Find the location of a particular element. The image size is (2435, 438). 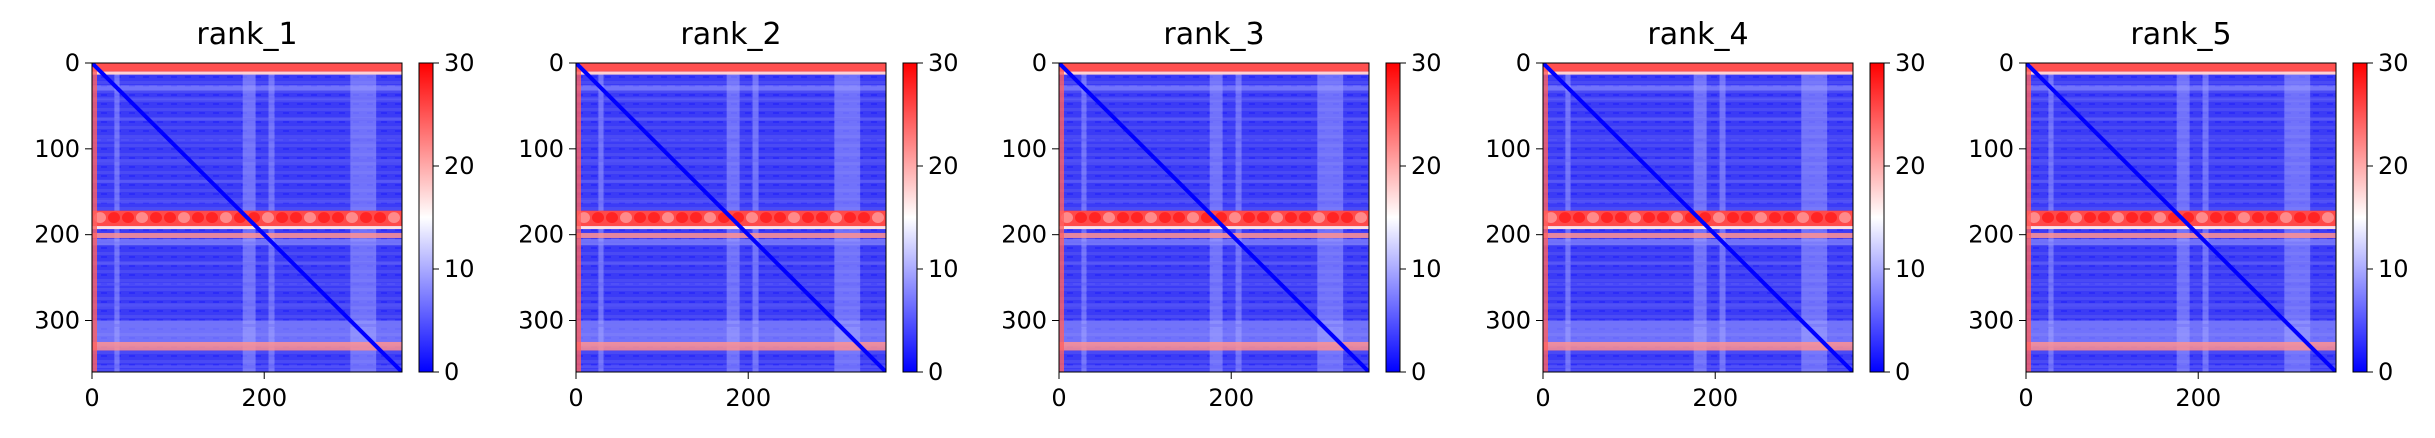

panel-title: rank_4 is located at coordinates (1697, 34).